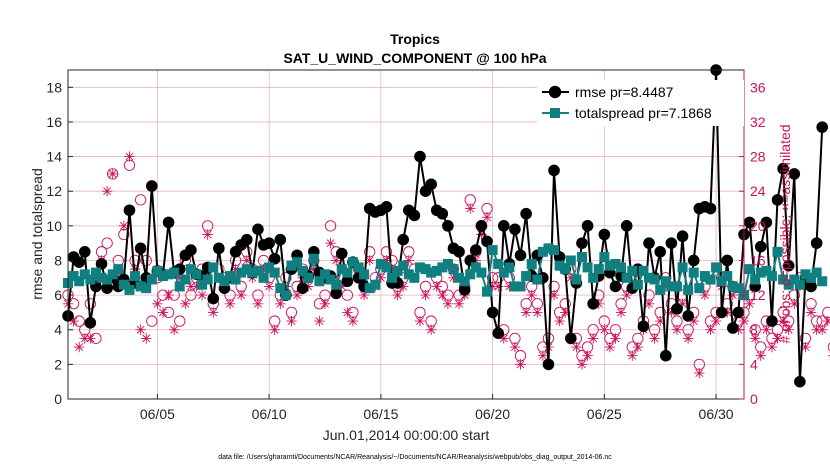  I want to click on x-tick-label-3: 06/20, so click(492, 414).